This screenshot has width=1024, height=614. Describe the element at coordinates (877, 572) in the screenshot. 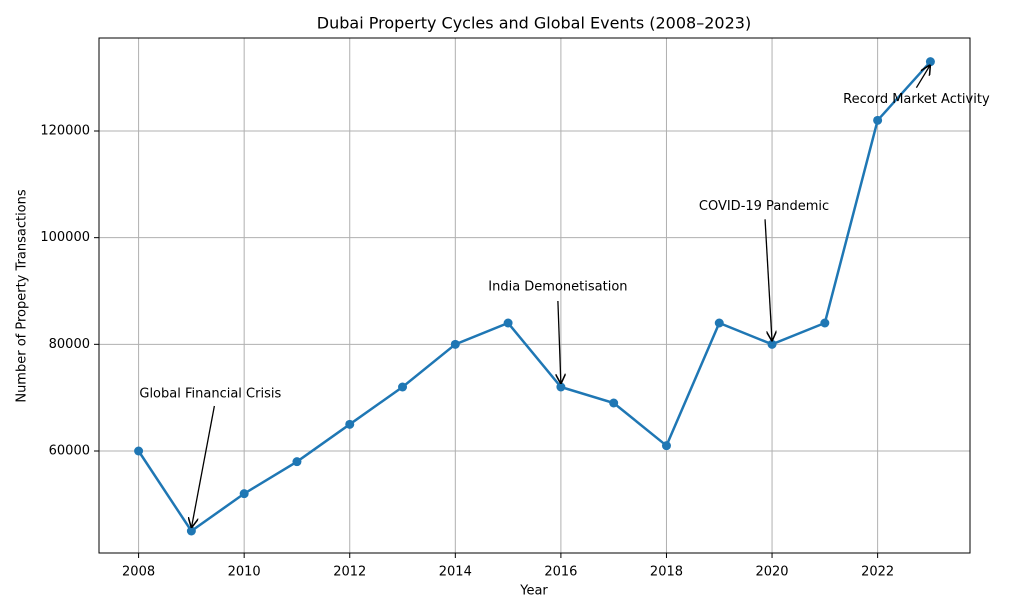

I see `x-tick-label: 2022` at that location.